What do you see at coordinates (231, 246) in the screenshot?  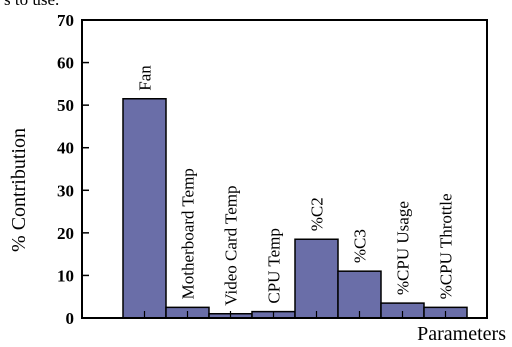 I see `category-label: Video Card Temp` at bounding box center [231, 246].